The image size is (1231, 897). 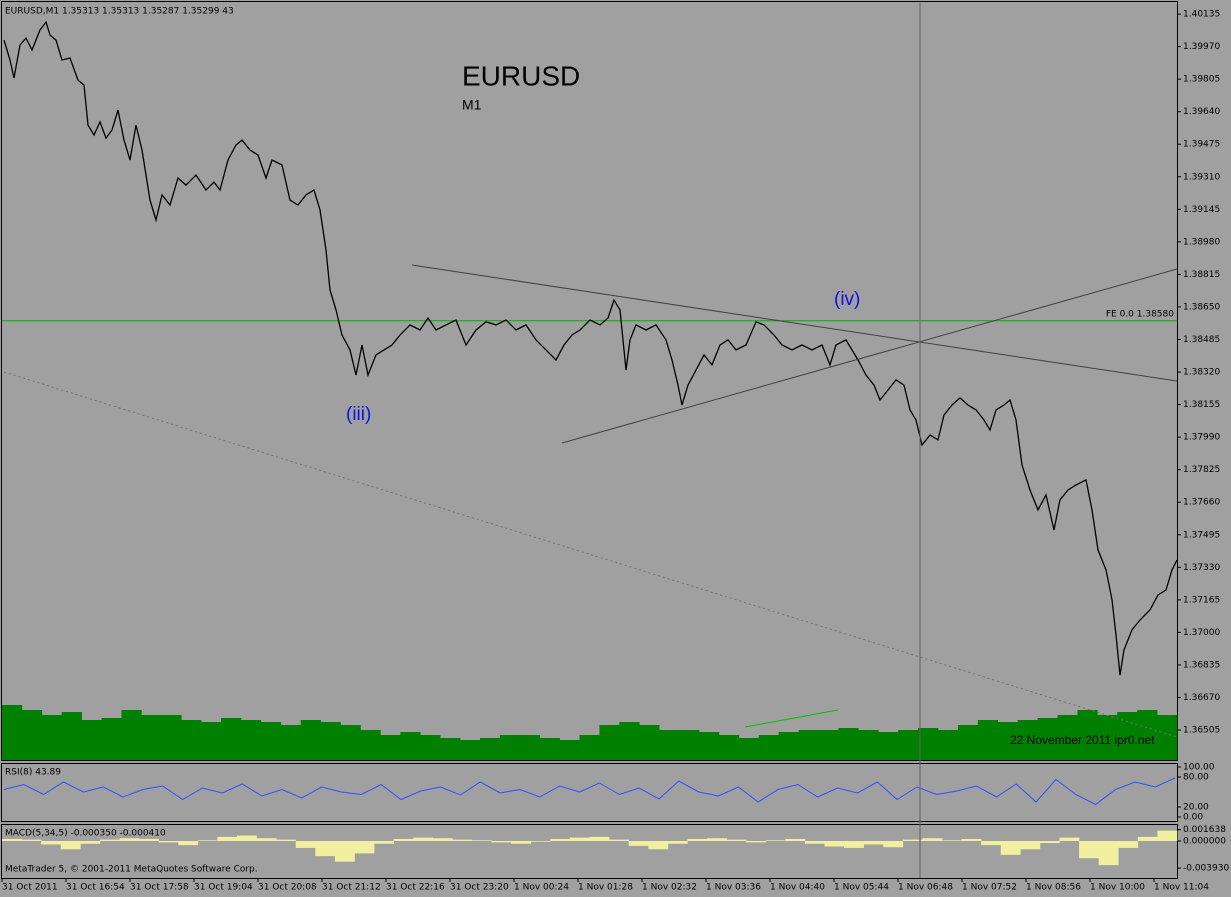 What do you see at coordinates (1201, 503) in the screenshot?
I see `y-tick-label: 1.37660` at bounding box center [1201, 503].